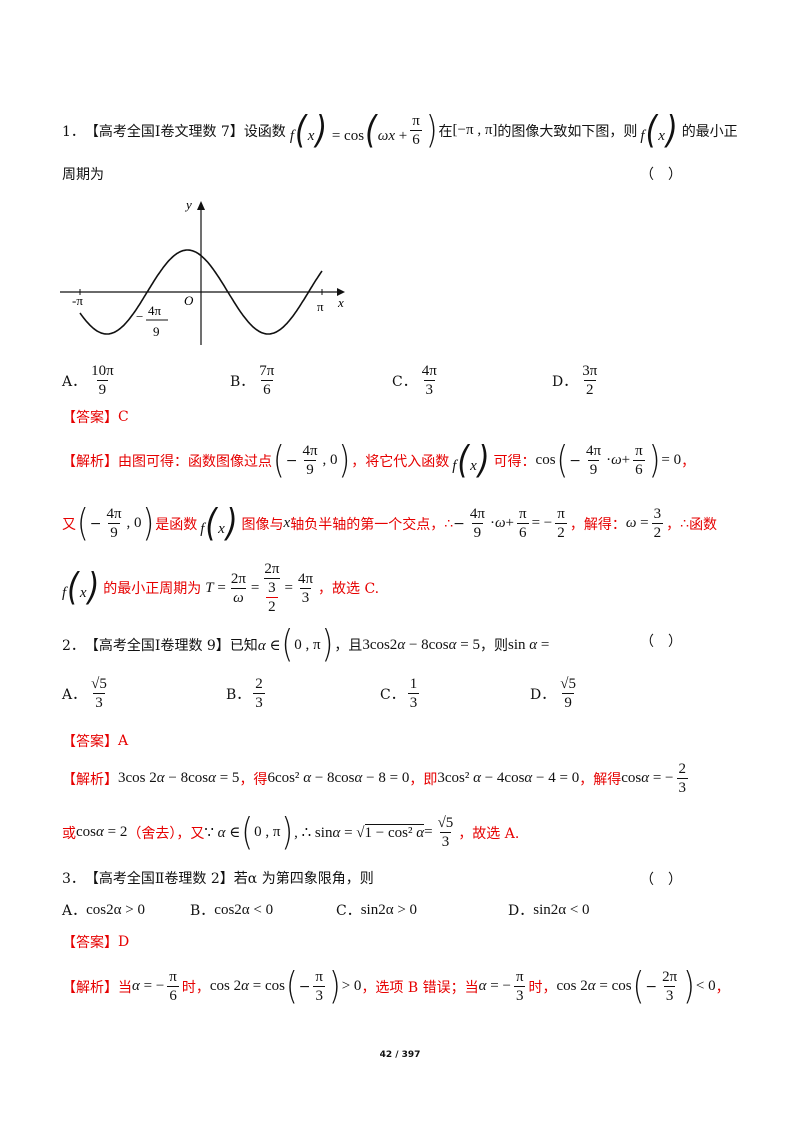 The width and height of the screenshot is (800, 1132). What do you see at coordinates (320, 306) in the screenshot?
I see `label-pi: π` at bounding box center [320, 306].